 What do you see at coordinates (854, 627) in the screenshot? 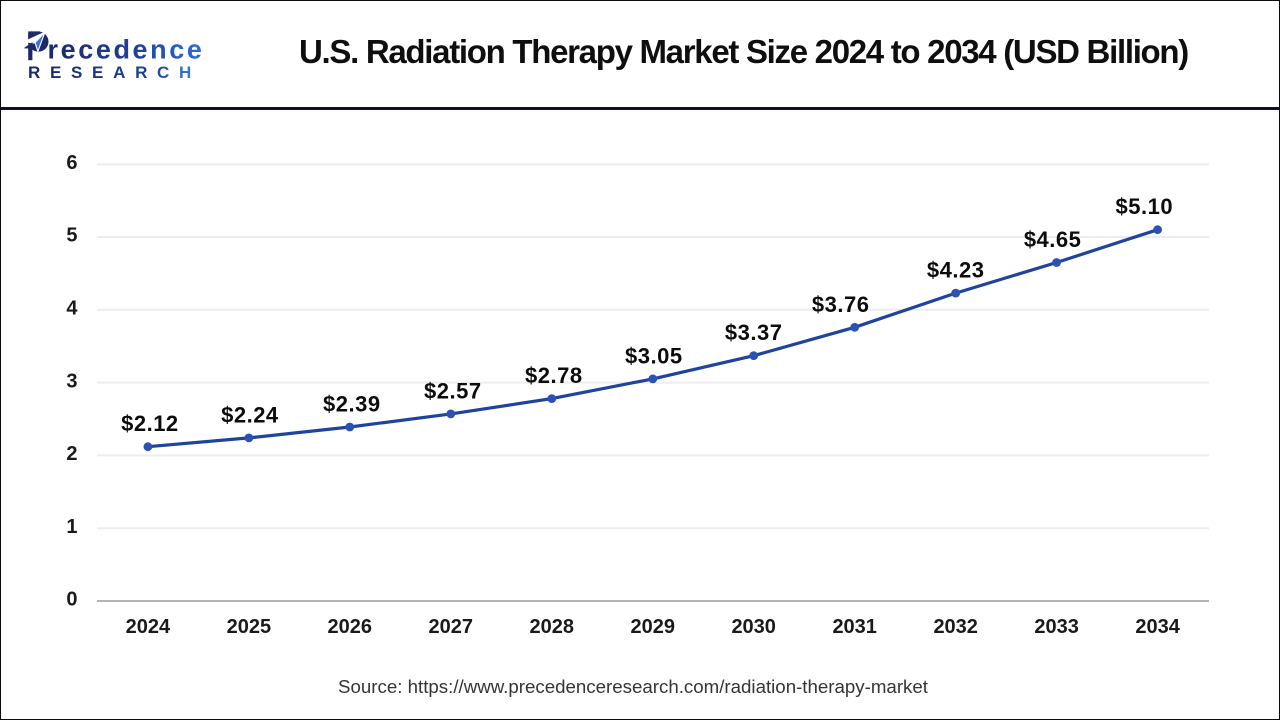
I see `svg-text: 2031` at bounding box center [854, 627].